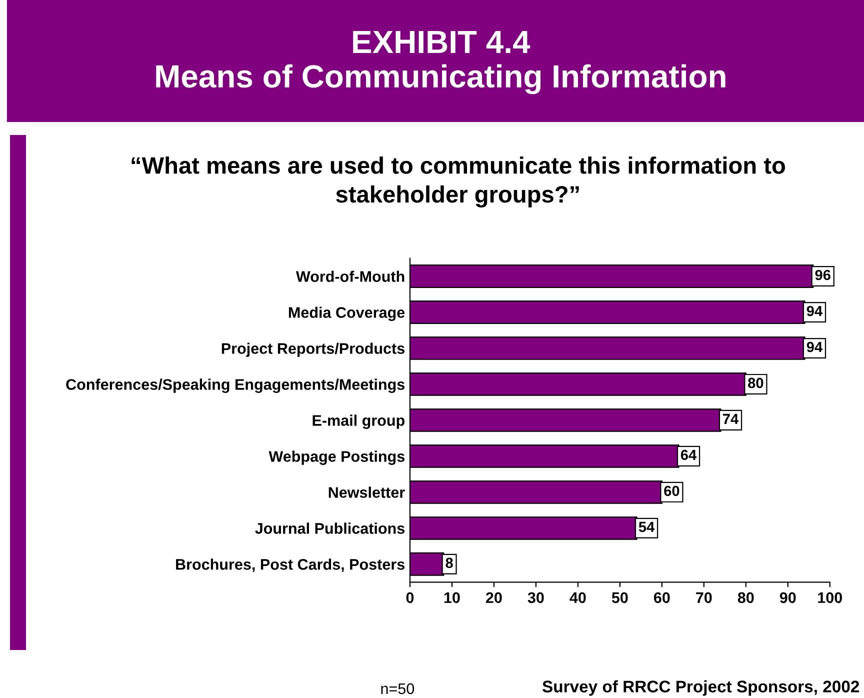 This screenshot has height=698, width=864. Describe the element at coordinates (313, 349) in the screenshot. I see `y-tick-label: Project Reports/Products` at that location.